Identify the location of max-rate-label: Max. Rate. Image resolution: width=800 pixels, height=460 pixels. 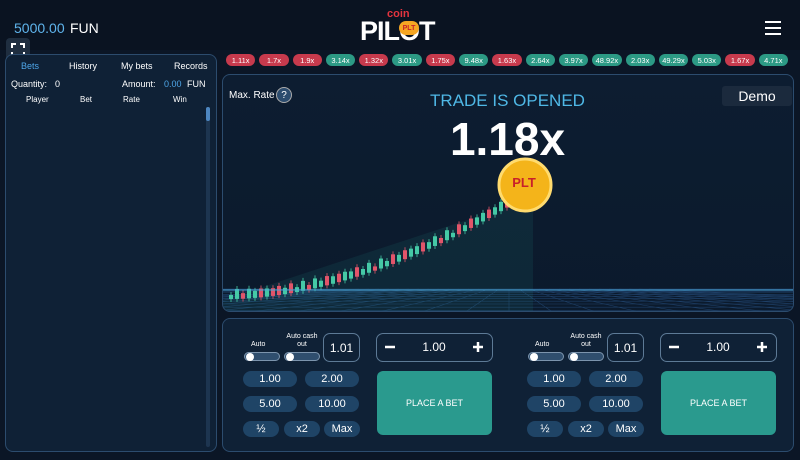
(252, 95).